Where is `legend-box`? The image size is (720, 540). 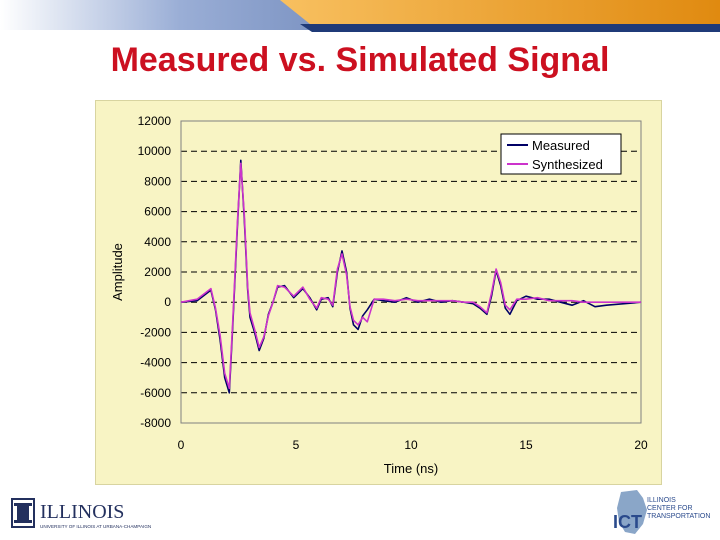
legend-box is located at coordinates (561, 154).